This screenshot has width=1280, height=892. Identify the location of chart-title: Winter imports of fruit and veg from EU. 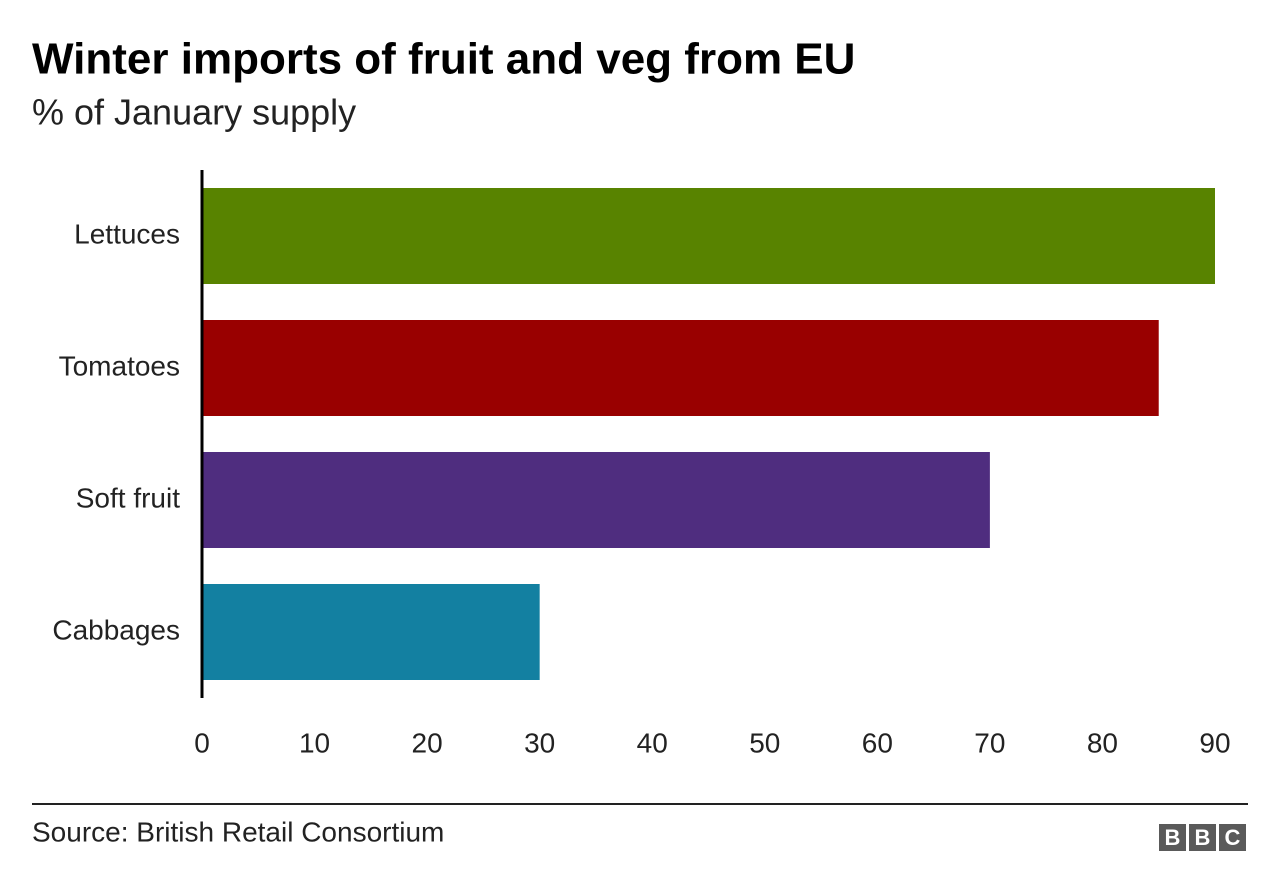
(443, 59).